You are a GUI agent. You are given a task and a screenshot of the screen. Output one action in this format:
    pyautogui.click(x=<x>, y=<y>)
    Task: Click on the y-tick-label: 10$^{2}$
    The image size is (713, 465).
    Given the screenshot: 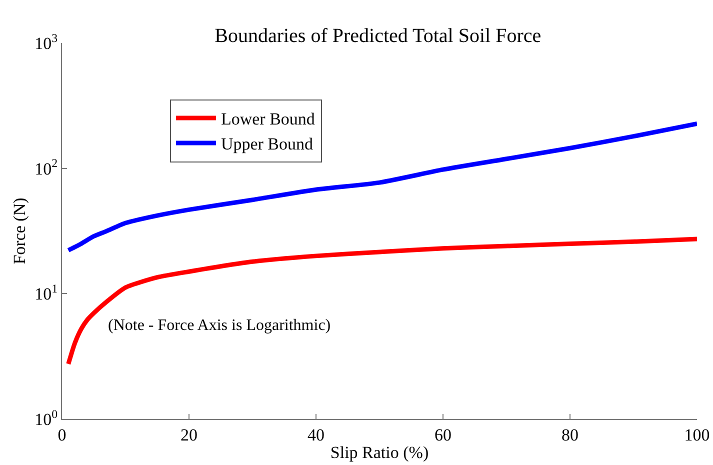 What is the action you would take?
    pyautogui.click(x=46, y=167)
    